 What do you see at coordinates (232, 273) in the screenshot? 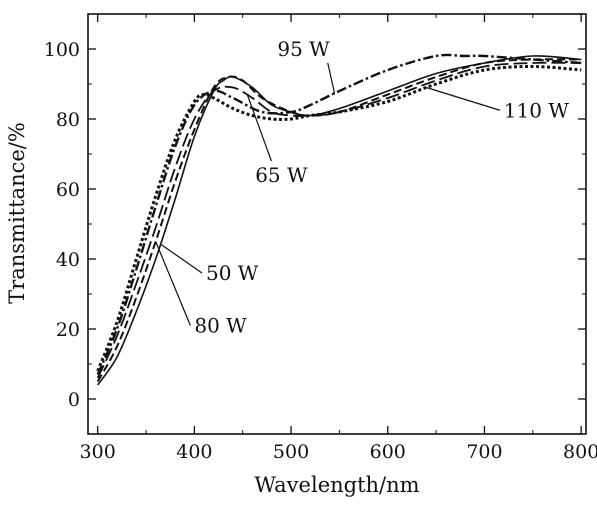
I see `annotation-50w: 50 W` at bounding box center [232, 273].